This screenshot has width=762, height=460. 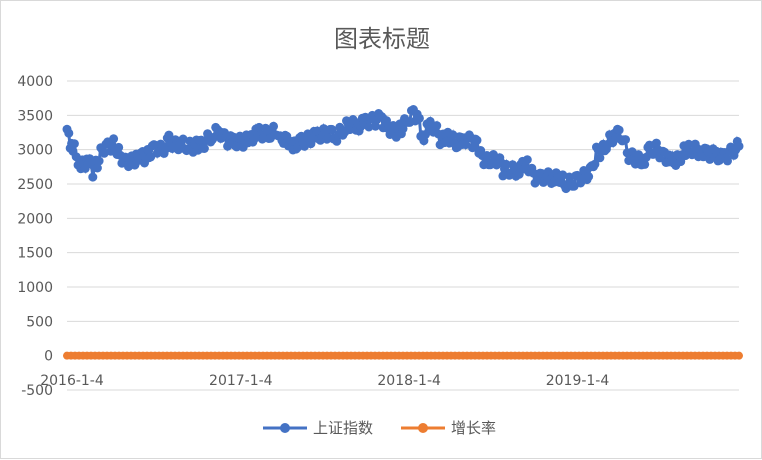 What do you see at coordinates (72, 381) in the screenshot?
I see `x-tick-label: 2016-1-4` at bounding box center [72, 381].